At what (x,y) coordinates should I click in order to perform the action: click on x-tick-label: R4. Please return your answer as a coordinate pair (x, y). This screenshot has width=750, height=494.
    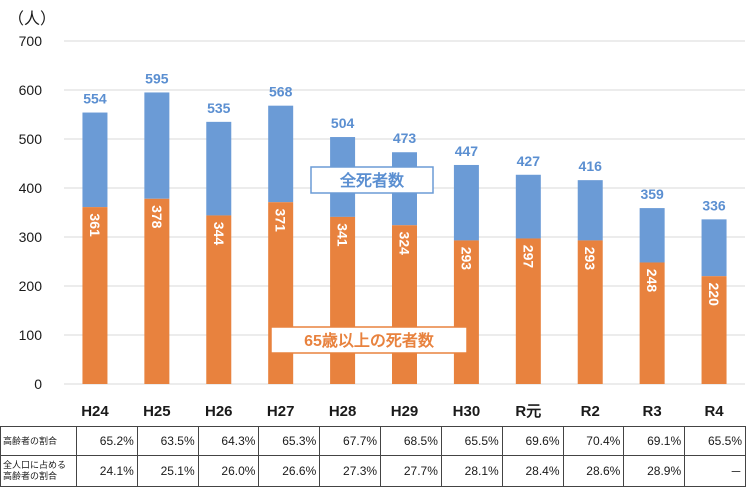
    Looking at the image, I should click on (714, 411).